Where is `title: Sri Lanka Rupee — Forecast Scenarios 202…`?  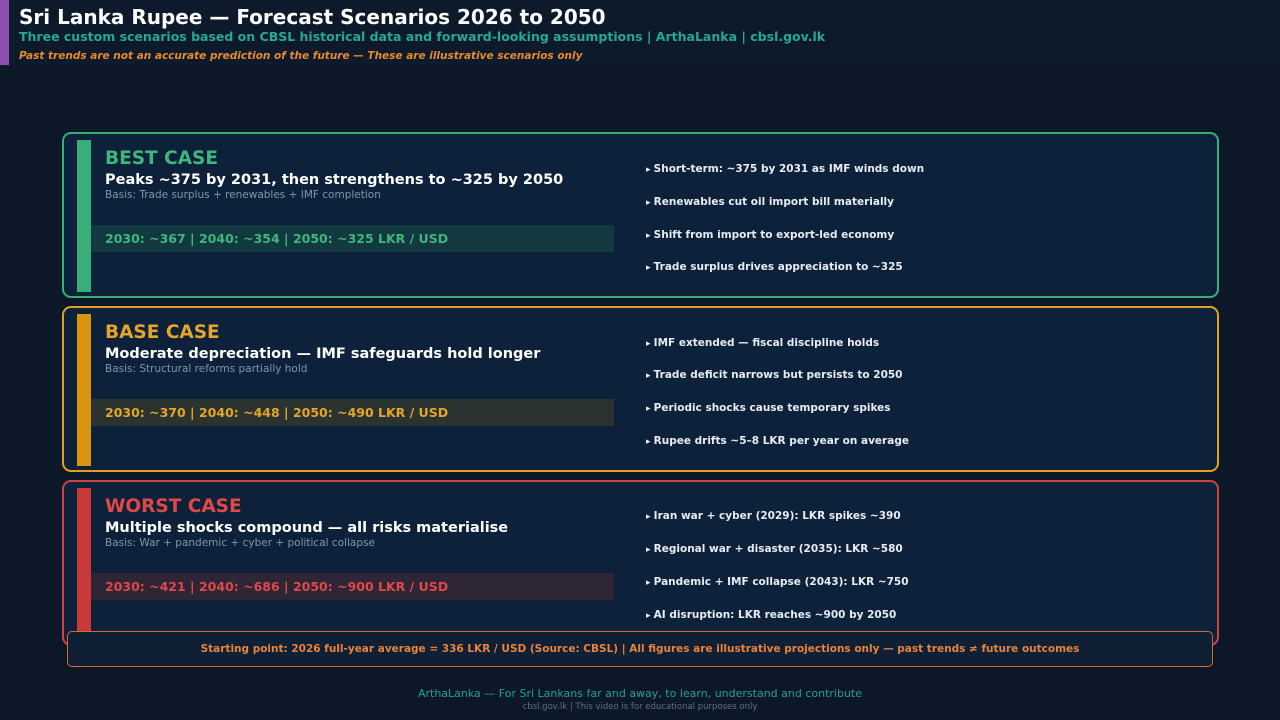 title: Sri Lanka Rupee — Forecast Scenarios 202… is located at coordinates (312, 17).